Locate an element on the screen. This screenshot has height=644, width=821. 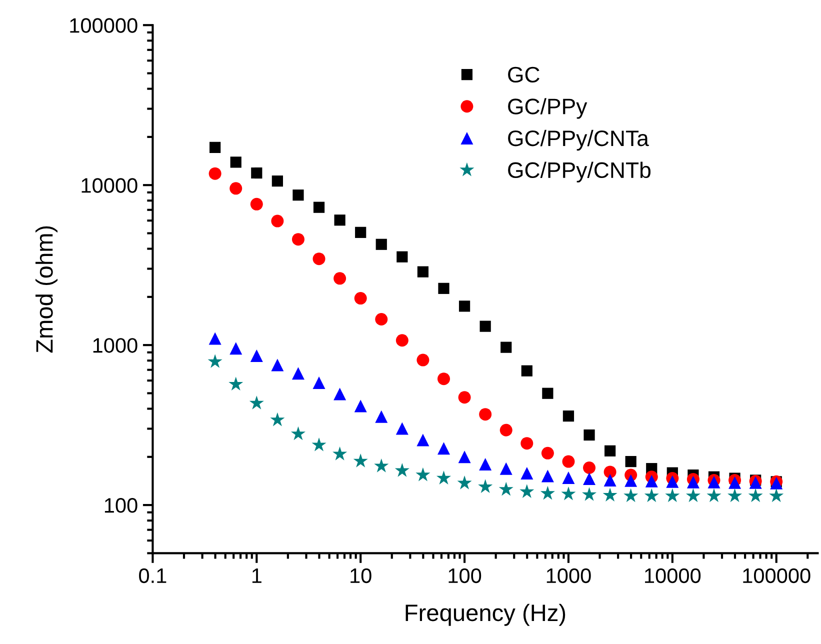
y-axis-title: Zmod (ohm) is located at coordinates (46, 289).